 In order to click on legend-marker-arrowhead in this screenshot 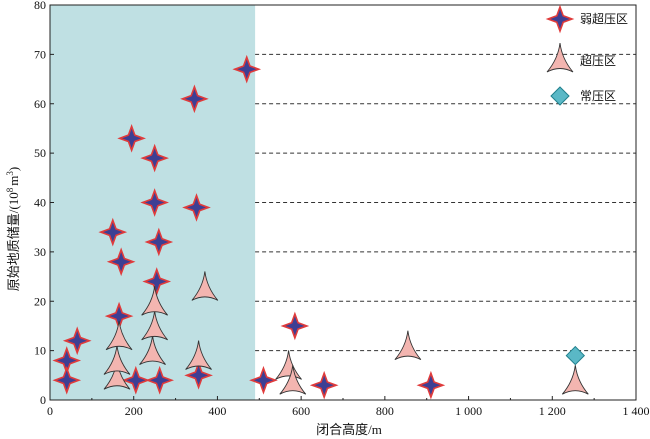, I will do `click(560, 57)`.